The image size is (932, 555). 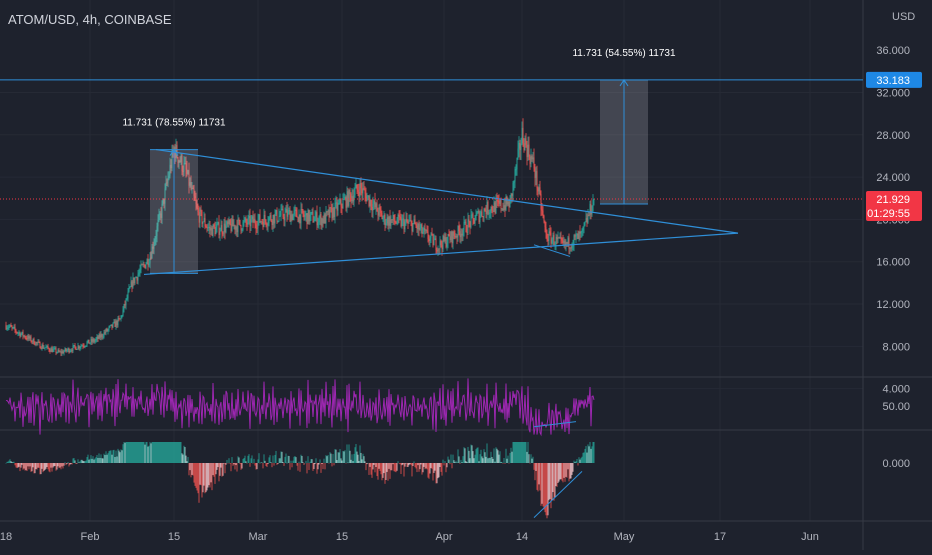 What do you see at coordinates (300, 480) in the screenshot?
I see `macd-histogram` at bounding box center [300, 480].